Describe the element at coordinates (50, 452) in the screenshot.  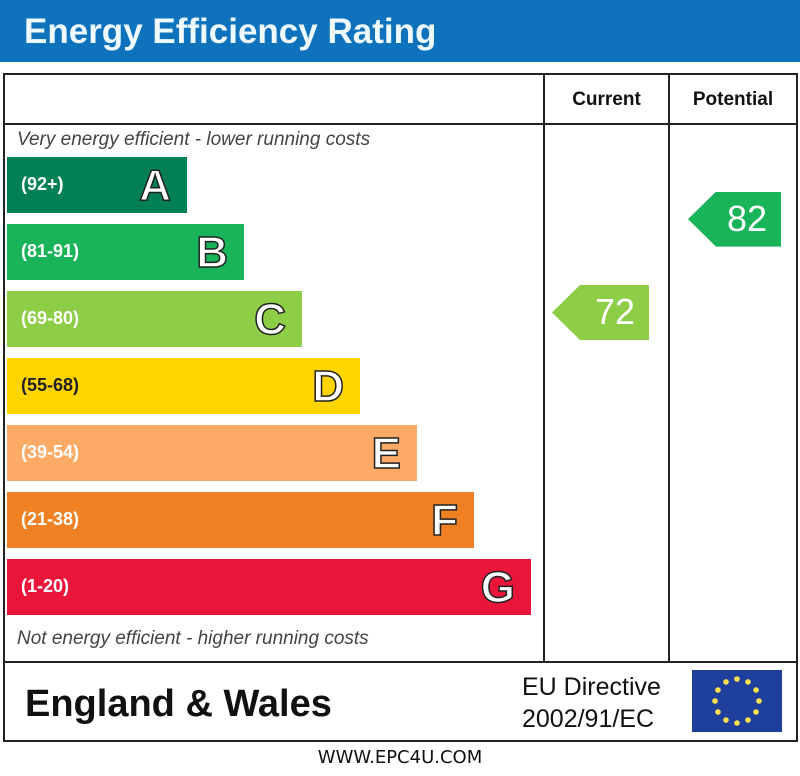
I see `band-range: (39-54)` at that location.